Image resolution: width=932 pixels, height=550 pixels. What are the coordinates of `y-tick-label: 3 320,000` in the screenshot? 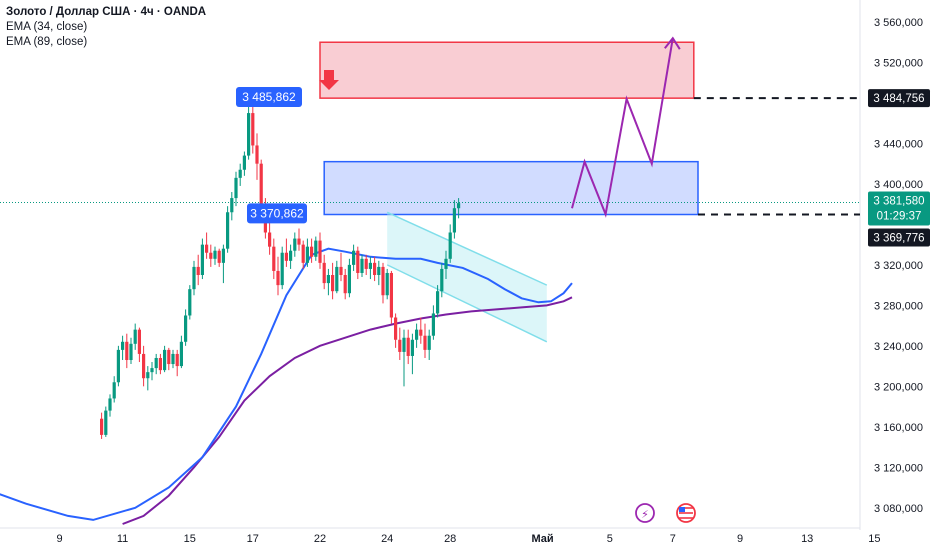 It's located at (898, 266).